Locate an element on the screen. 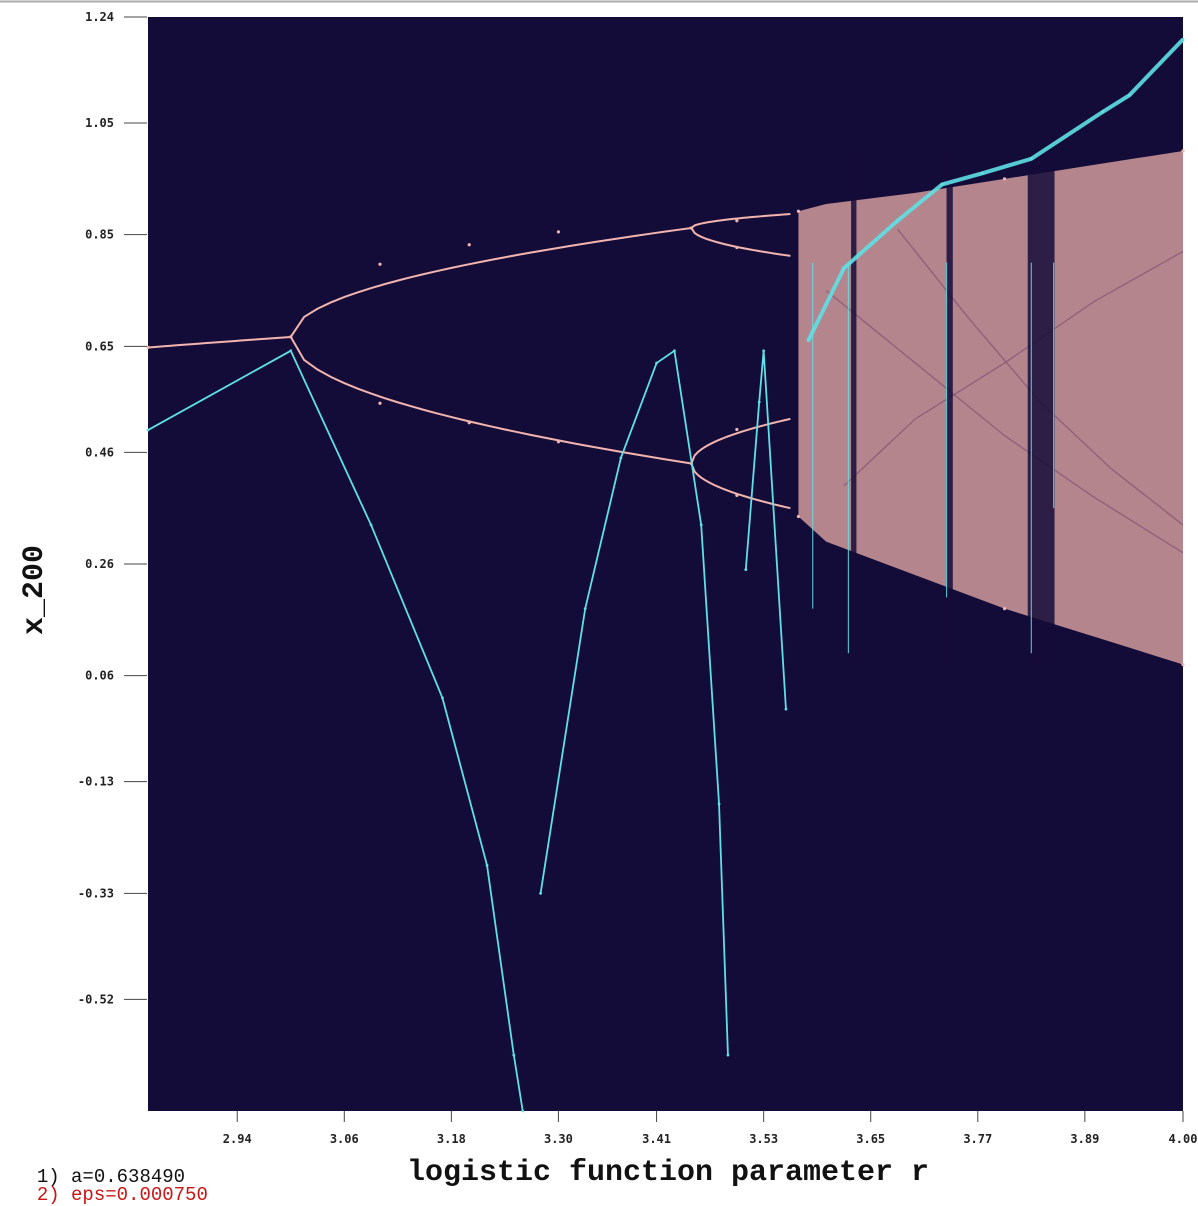  chaotic-band is located at coordinates (990, 407).